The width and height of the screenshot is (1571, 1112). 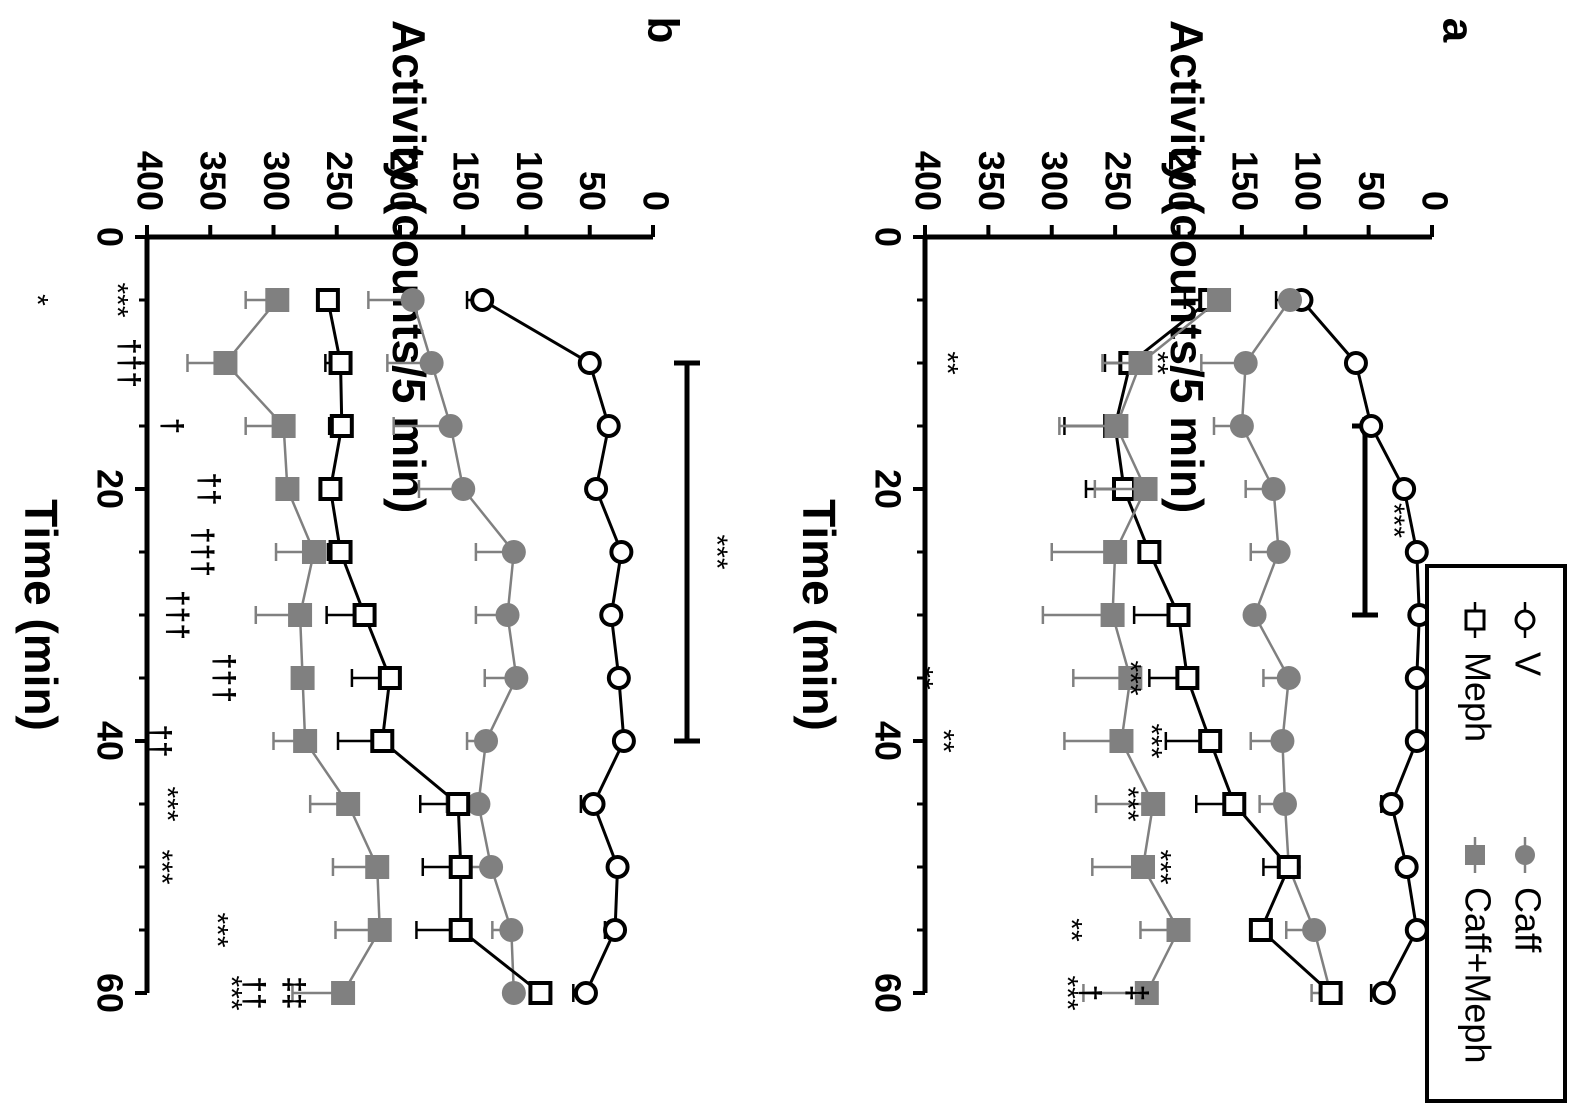 What do you see at coordinates (819, 615) in the screenshot?
I see `x-axis-title: Time (min)` at bounding box center [819, 615].